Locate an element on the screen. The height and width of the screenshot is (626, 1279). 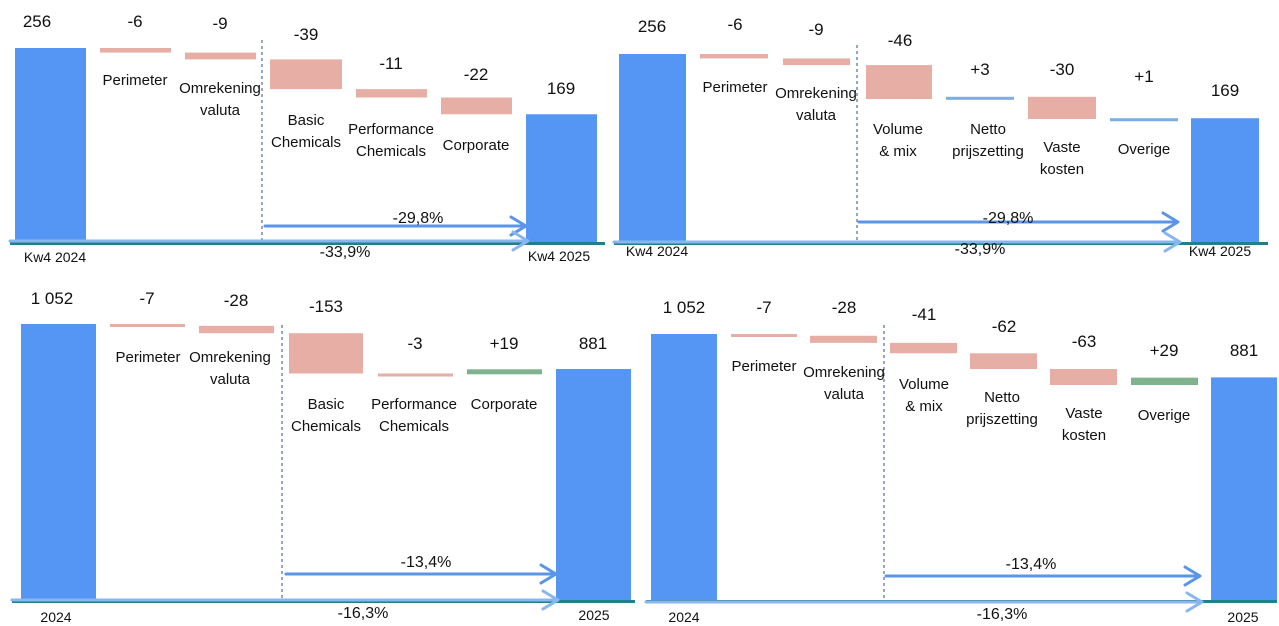
value-label: -63 is located at coordinates (1084, 341).